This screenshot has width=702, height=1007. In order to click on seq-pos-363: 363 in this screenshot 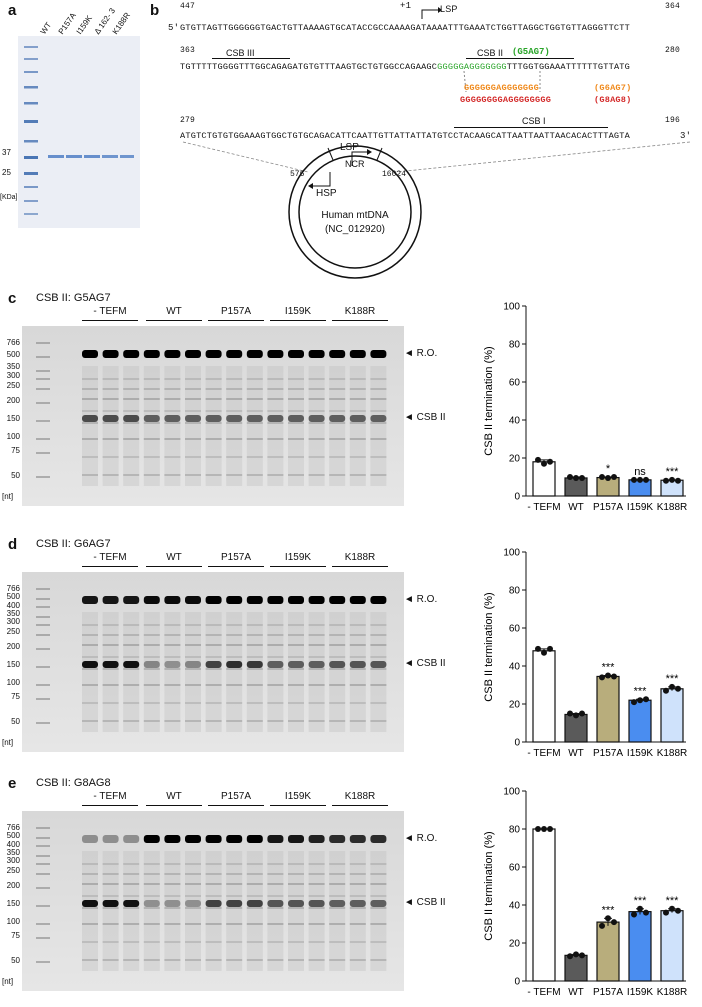, I will do `click(188, 50)`.